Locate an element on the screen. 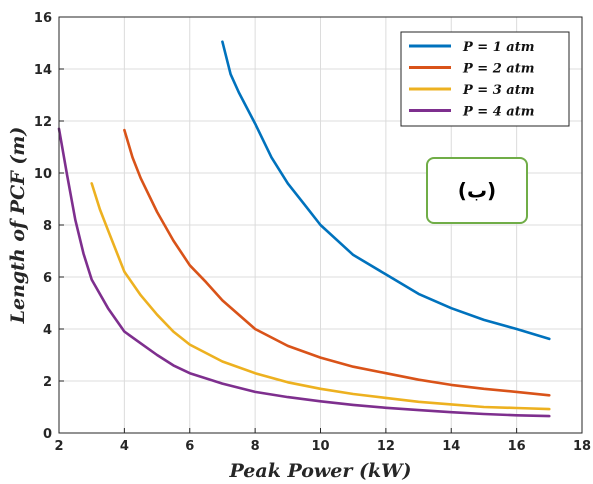  y-tick-label: 2 is located at coordinates (47, 382).